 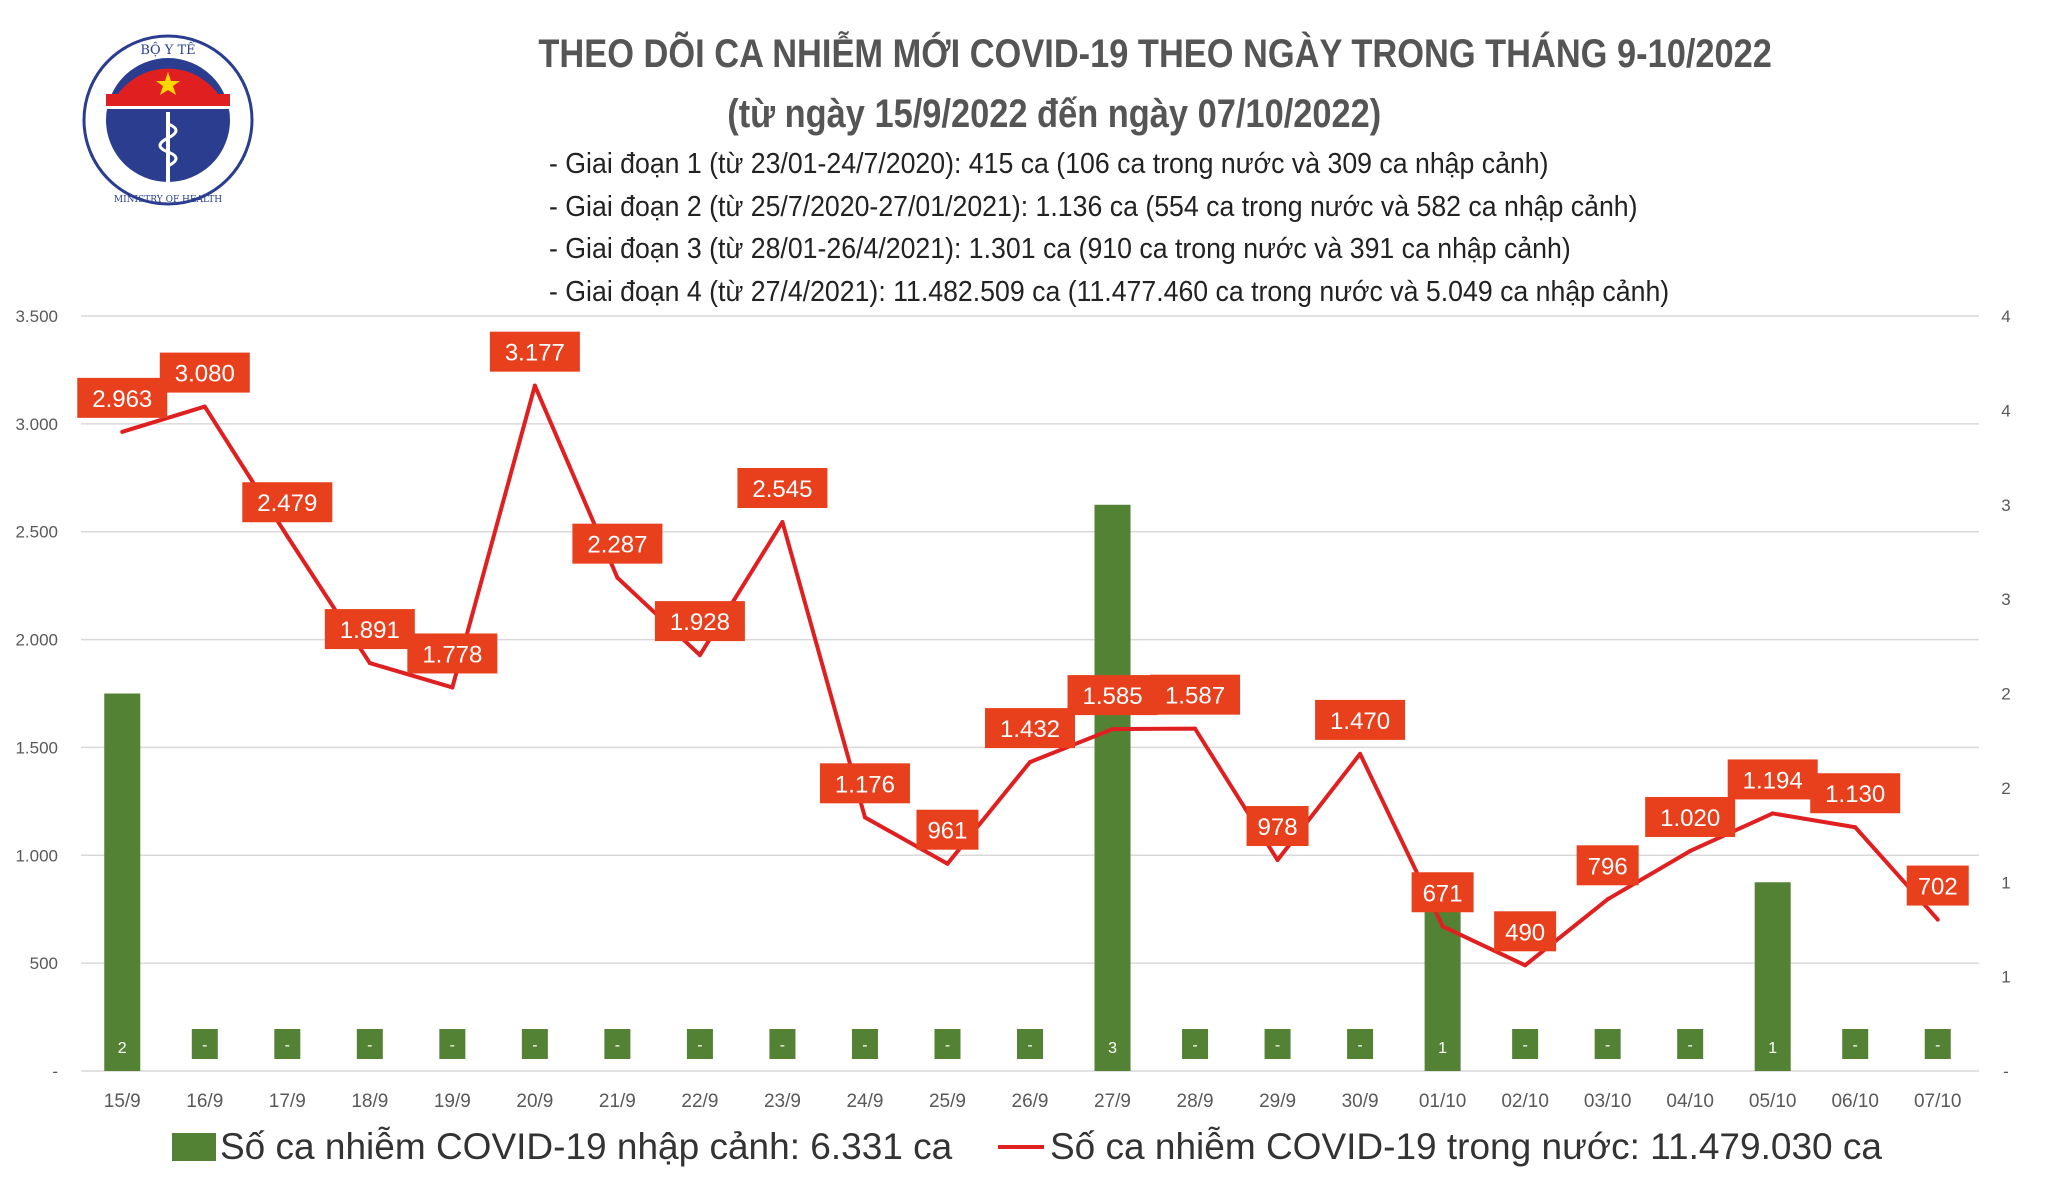 I want to click on chart-subtitle-text: (từ ngày 15/9/2022 đến ngày 07/10/2022), so click(x=1054, y=114).